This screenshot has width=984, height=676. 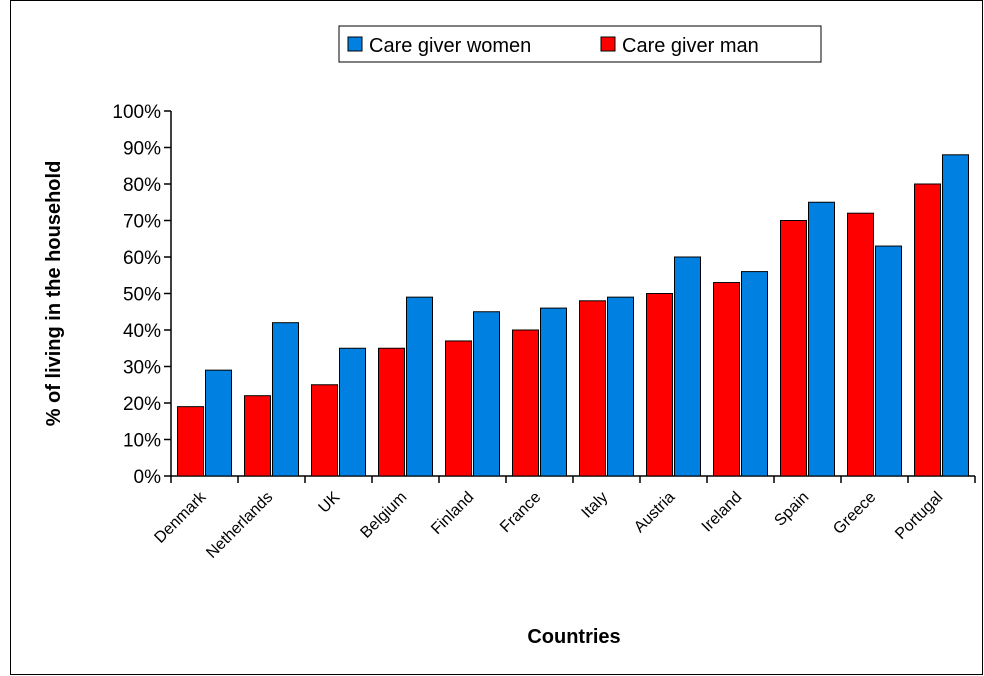 What do you see at coordinates (919, 516) in the screenshot?
I see `x-tick-label: Portugal` at bounding box center [919, 516].